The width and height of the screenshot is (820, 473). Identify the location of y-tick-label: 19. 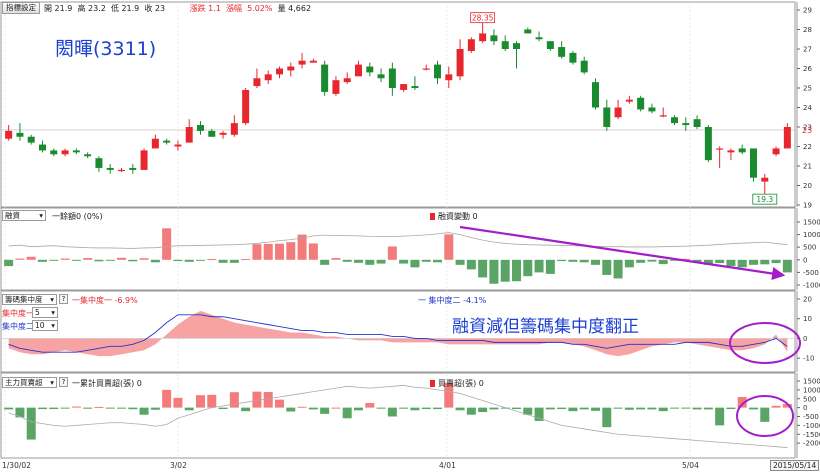
(807, 206).